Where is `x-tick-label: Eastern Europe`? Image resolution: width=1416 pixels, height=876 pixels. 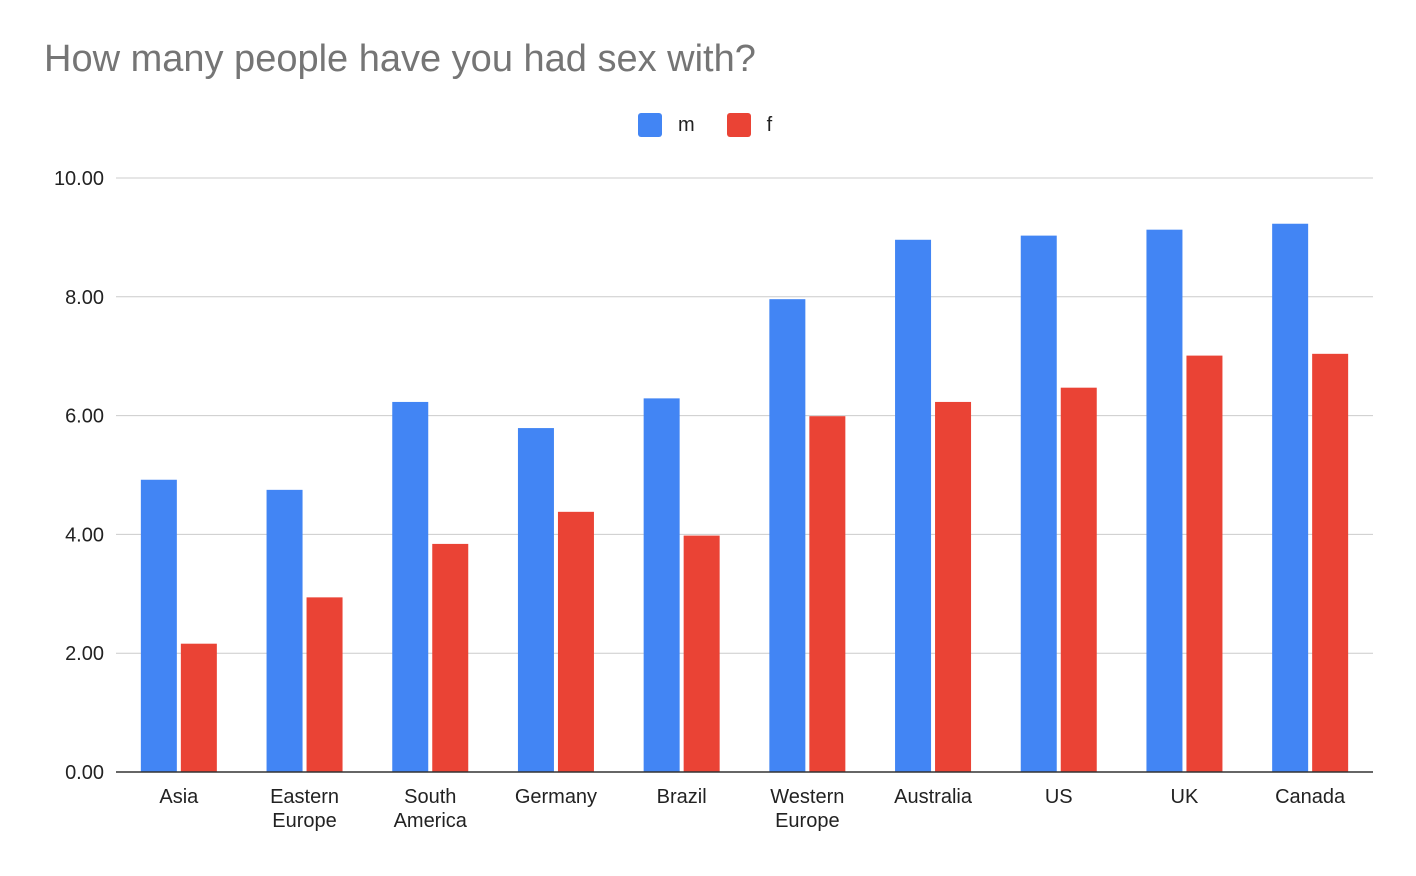 x-tick-label: Eastern Europe is located at coordinates (304, 809).